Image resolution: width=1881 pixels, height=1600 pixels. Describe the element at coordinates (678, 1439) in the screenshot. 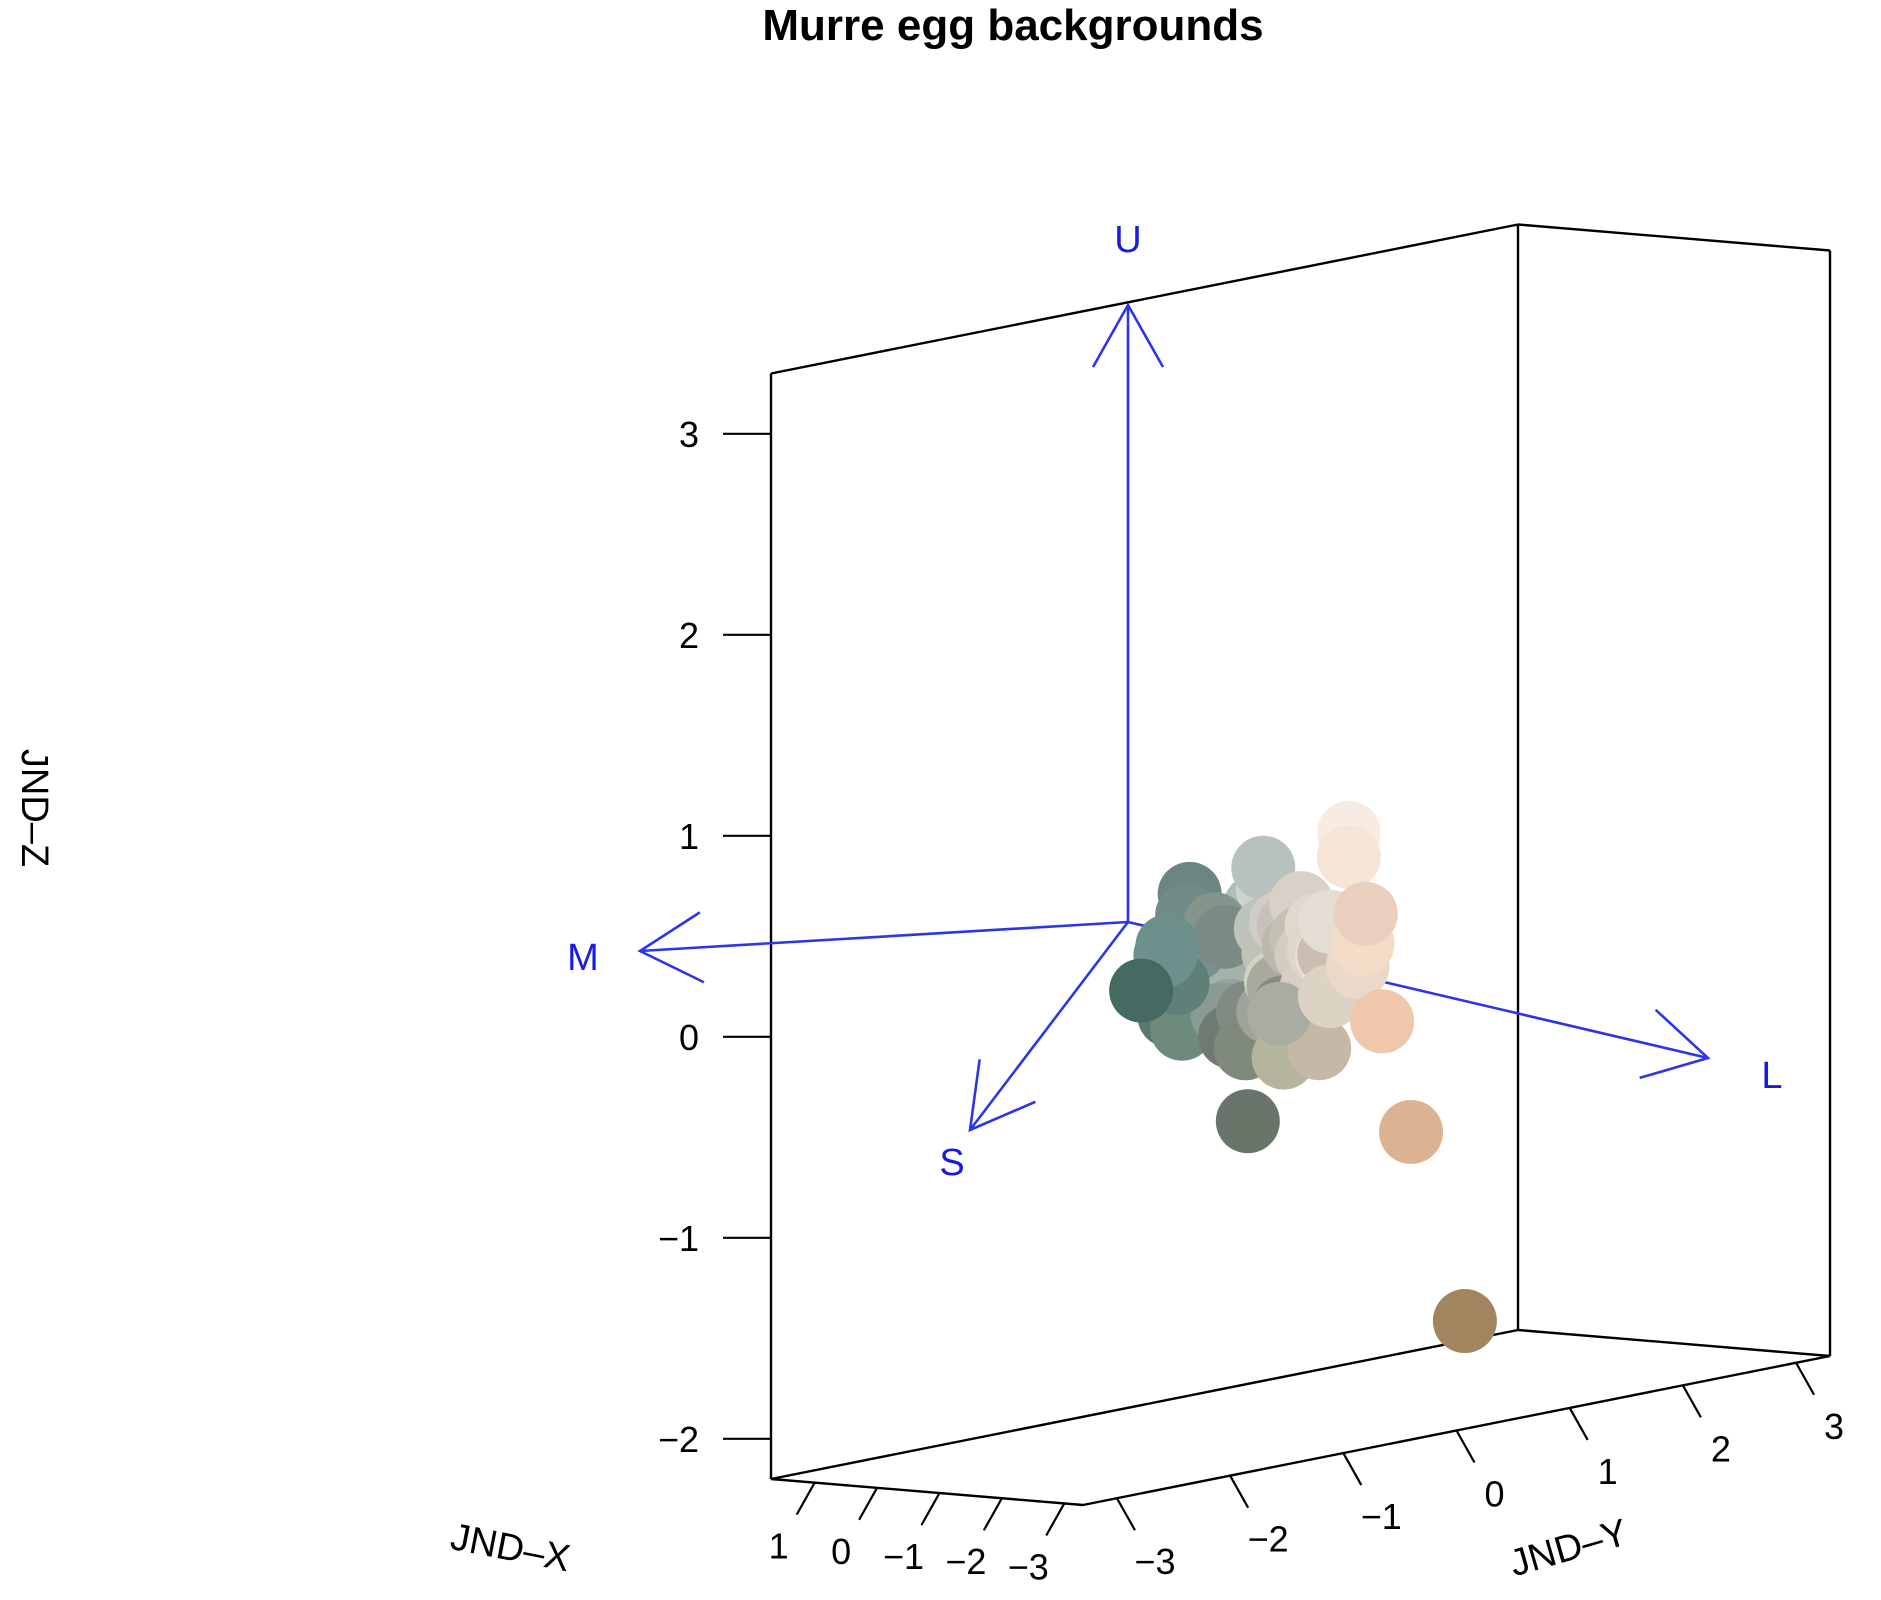

I see `z-tick-label: −2` at that location.